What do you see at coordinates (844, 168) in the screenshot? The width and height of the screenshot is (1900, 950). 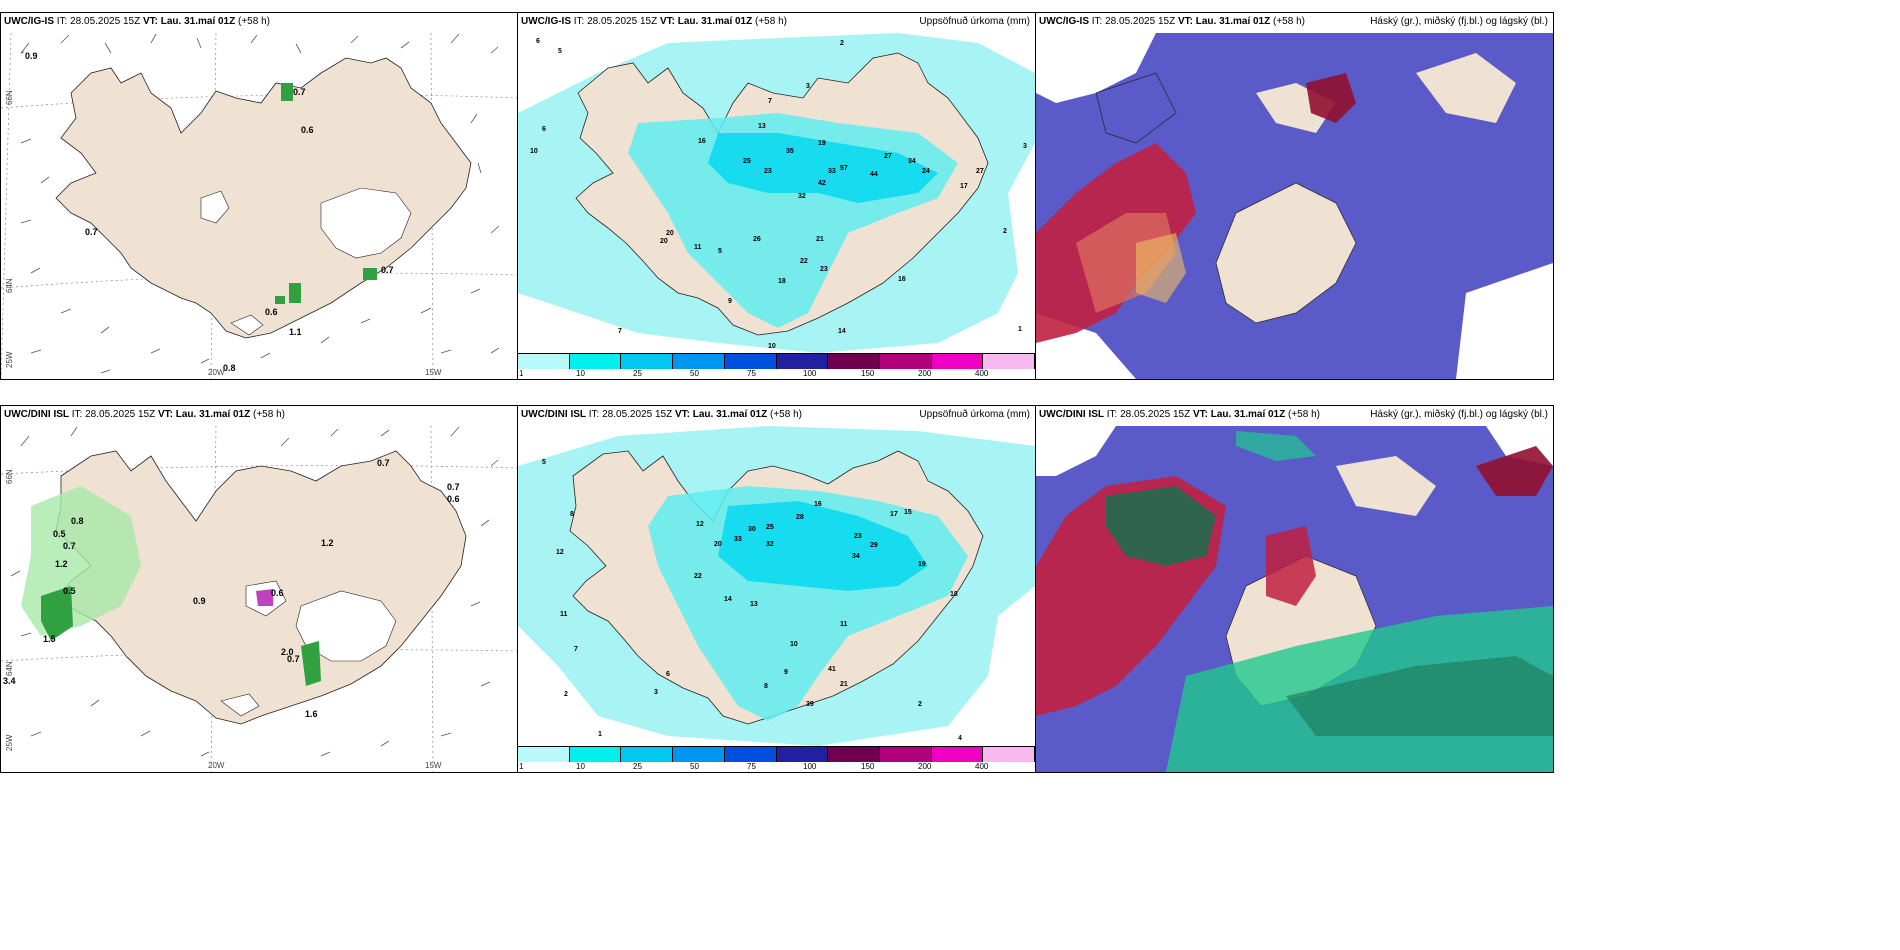 I see `svg-text: 57` at bounding box center [844, 168].